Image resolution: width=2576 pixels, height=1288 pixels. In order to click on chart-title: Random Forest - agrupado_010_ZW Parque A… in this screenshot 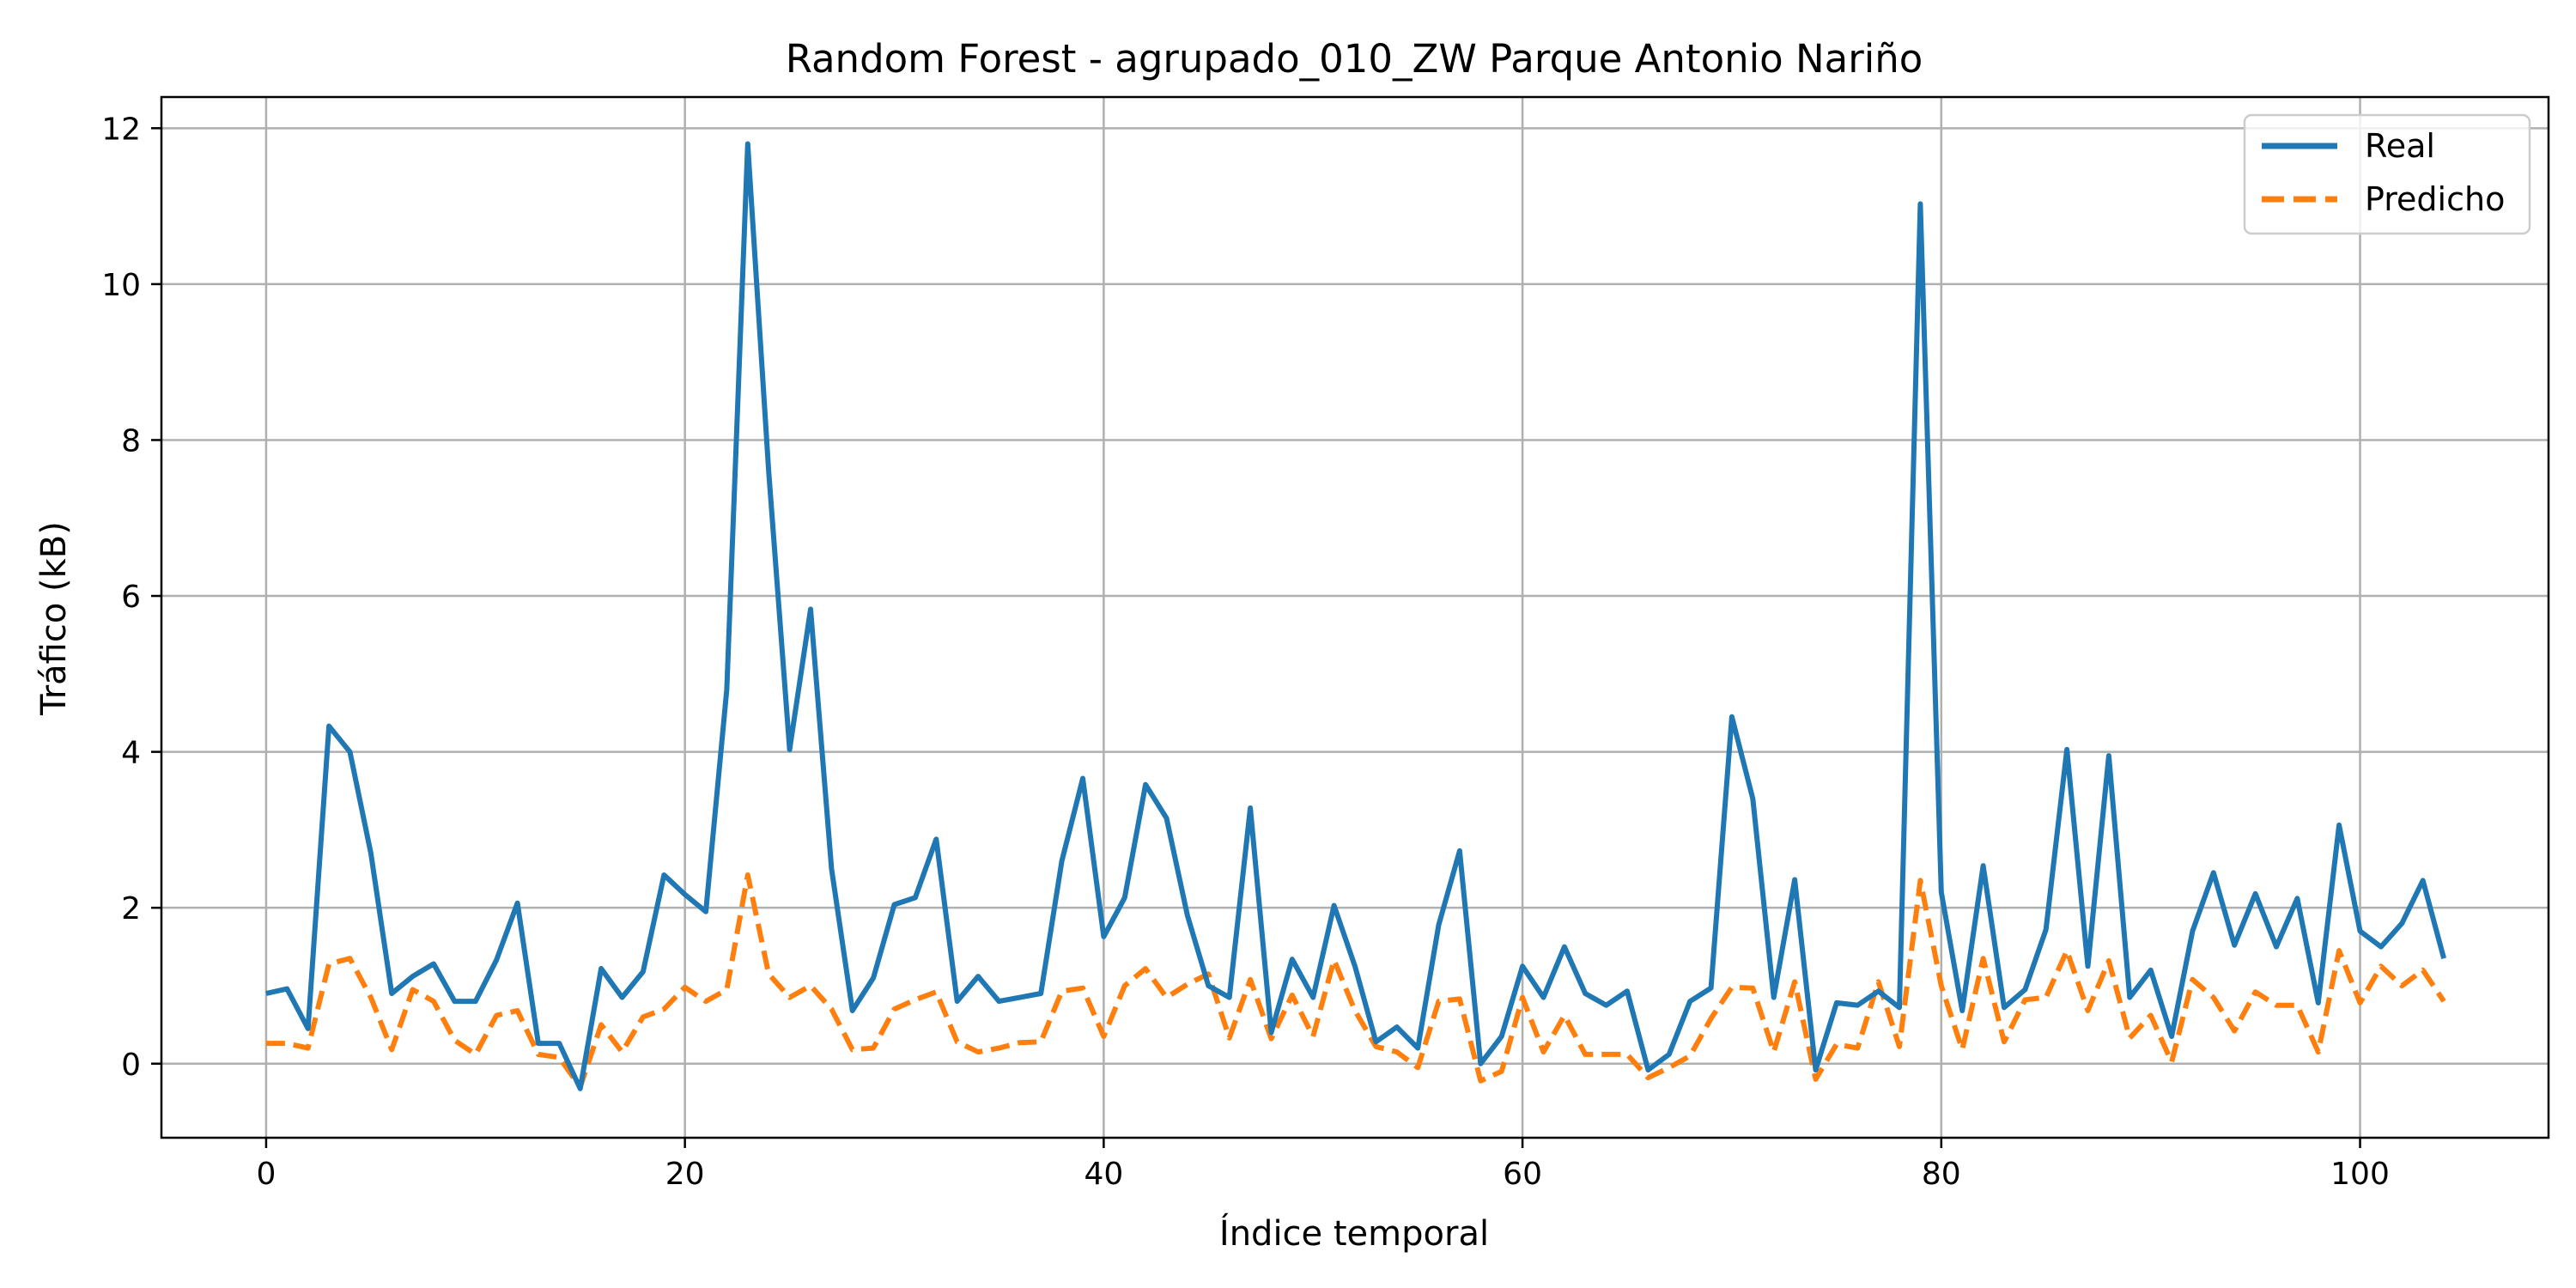, I will do `click(1354, 59)`.